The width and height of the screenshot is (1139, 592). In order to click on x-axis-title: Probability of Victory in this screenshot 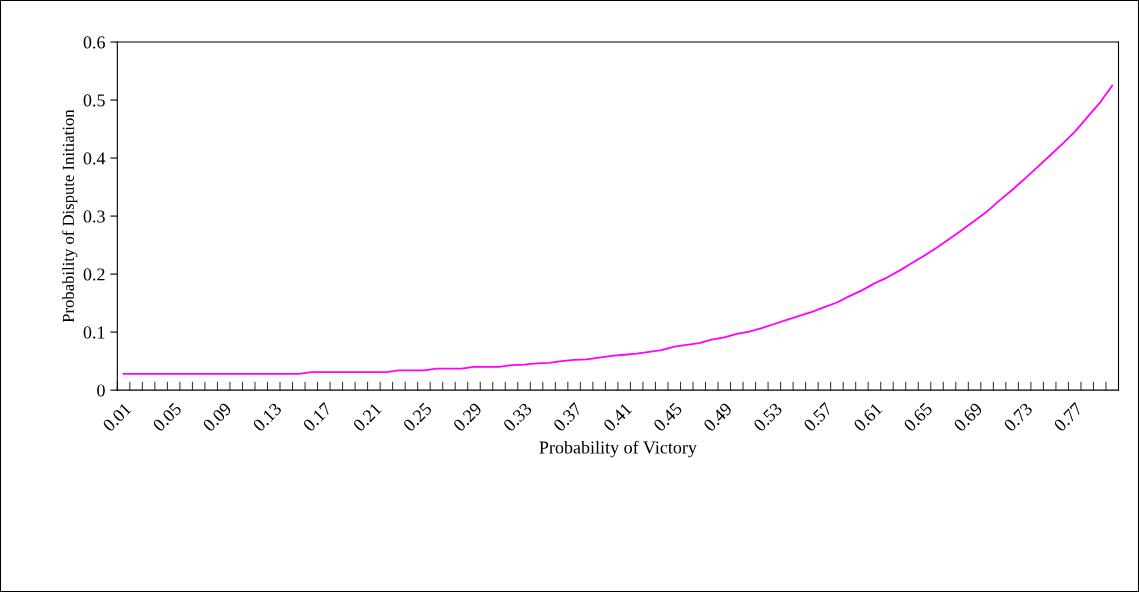, I will do `click(618, 449)`.